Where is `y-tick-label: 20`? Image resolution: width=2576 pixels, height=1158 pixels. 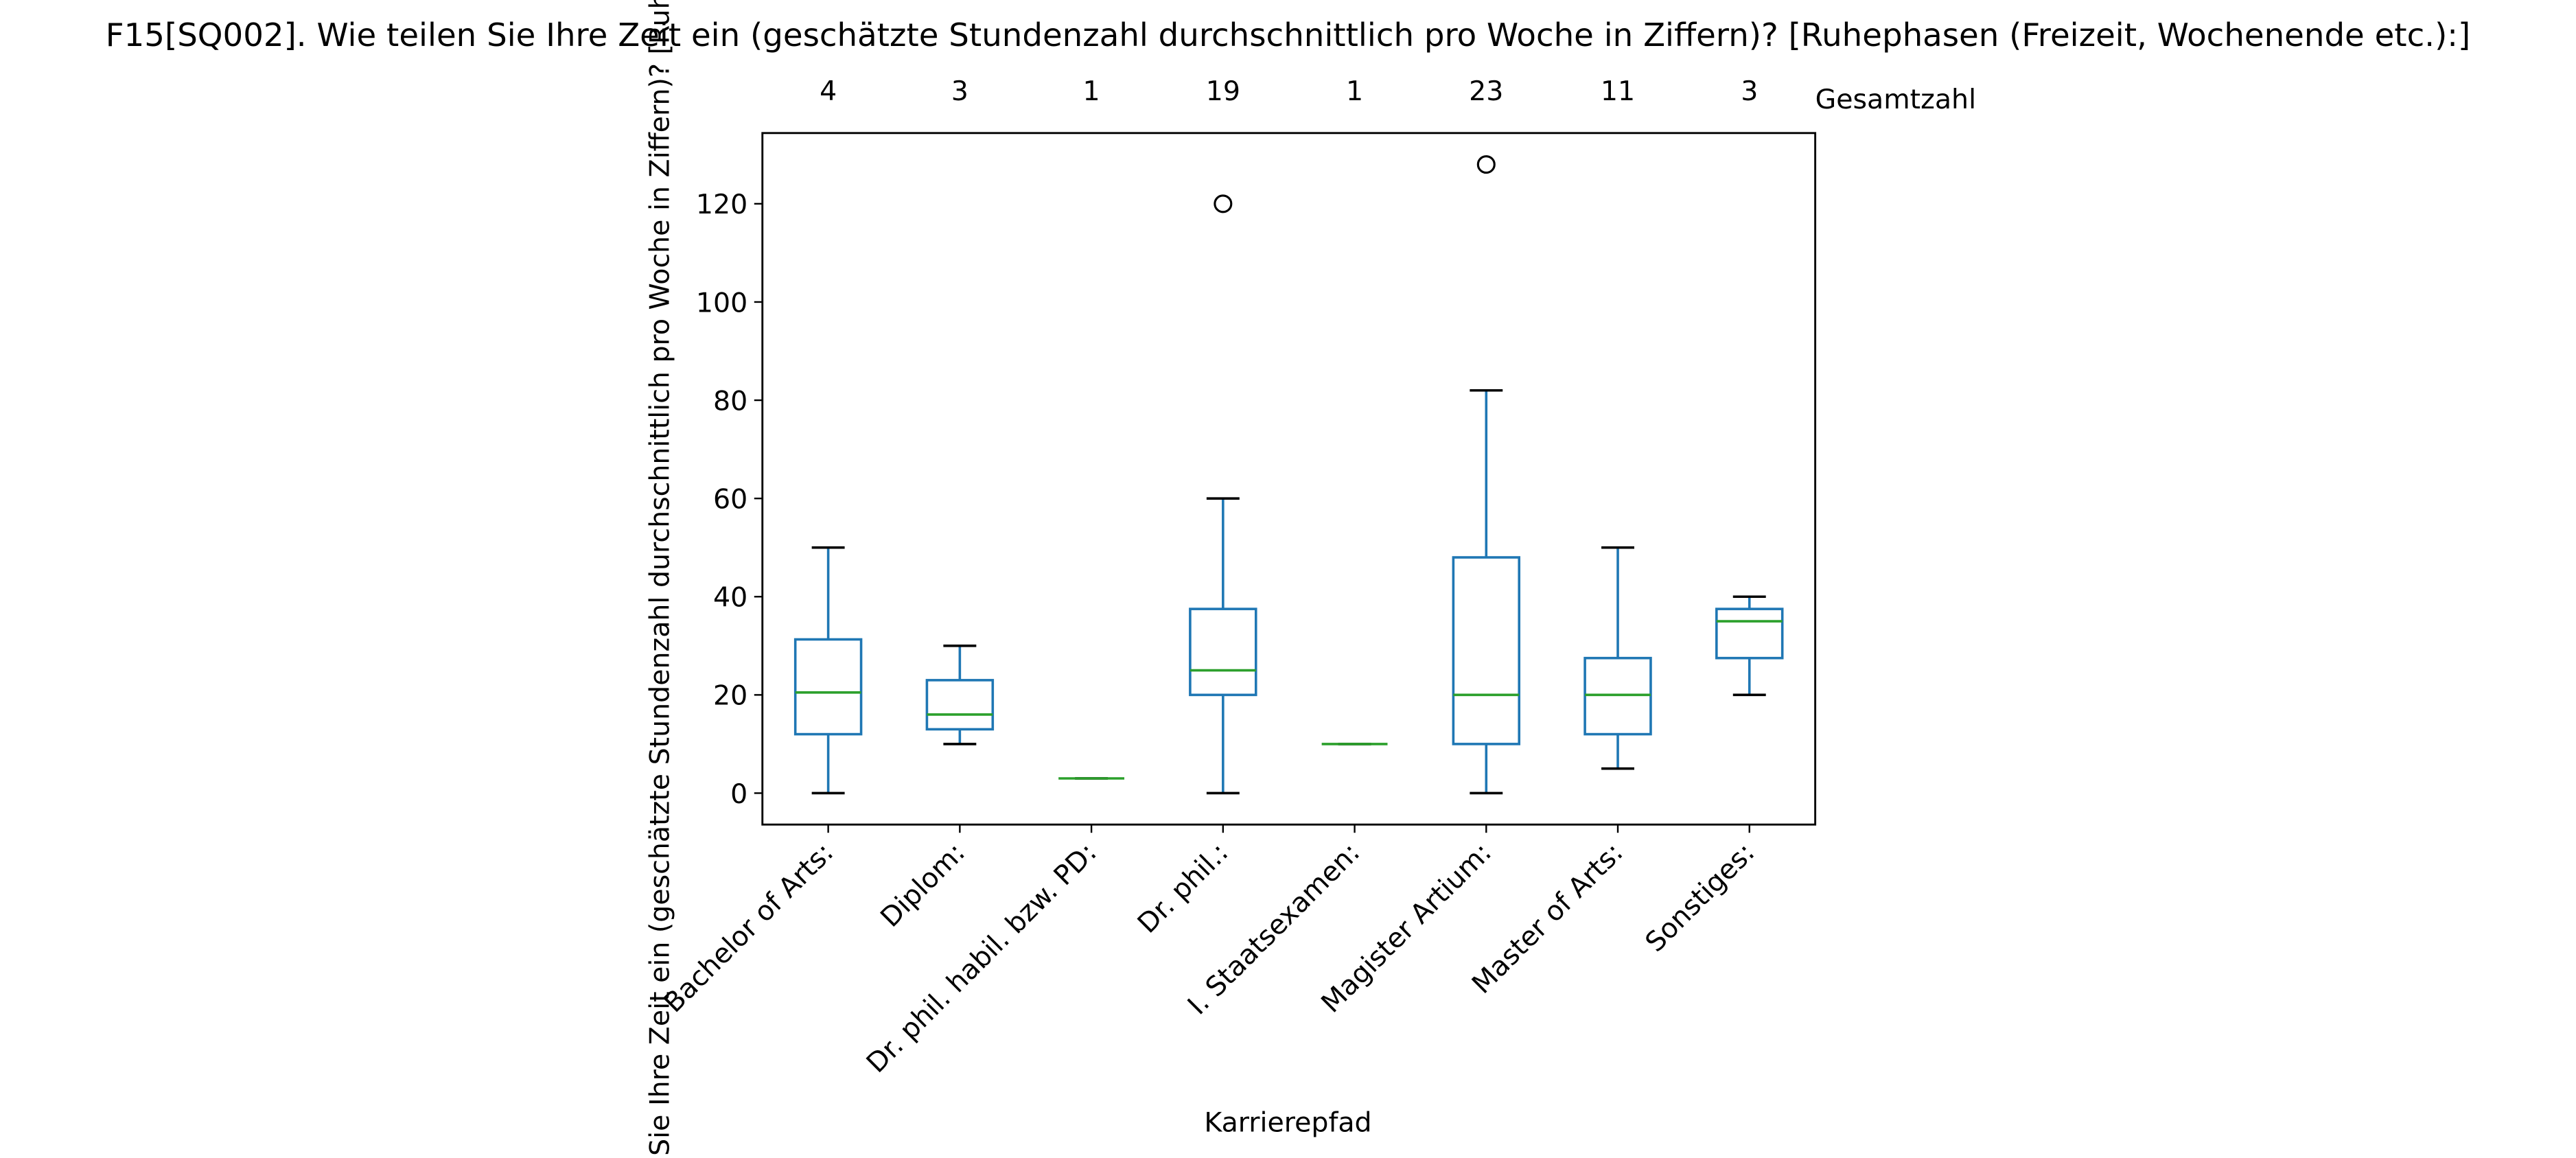
y-tick-label: 20 is located at coordinates (730, 696).